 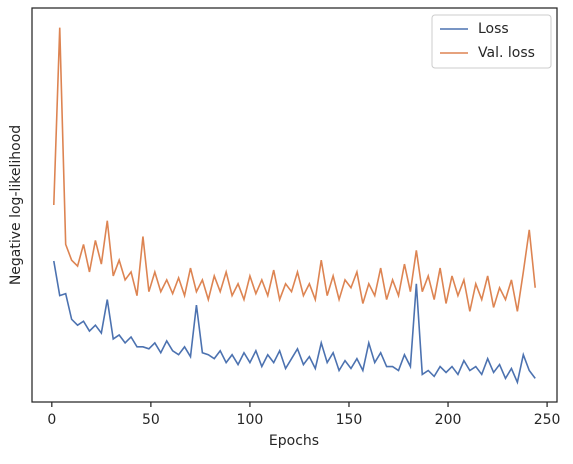 What do you see at coordinates (493, 29) in the screenshot?
I see `legend-label: Loss` at bounding box center [493, 29].